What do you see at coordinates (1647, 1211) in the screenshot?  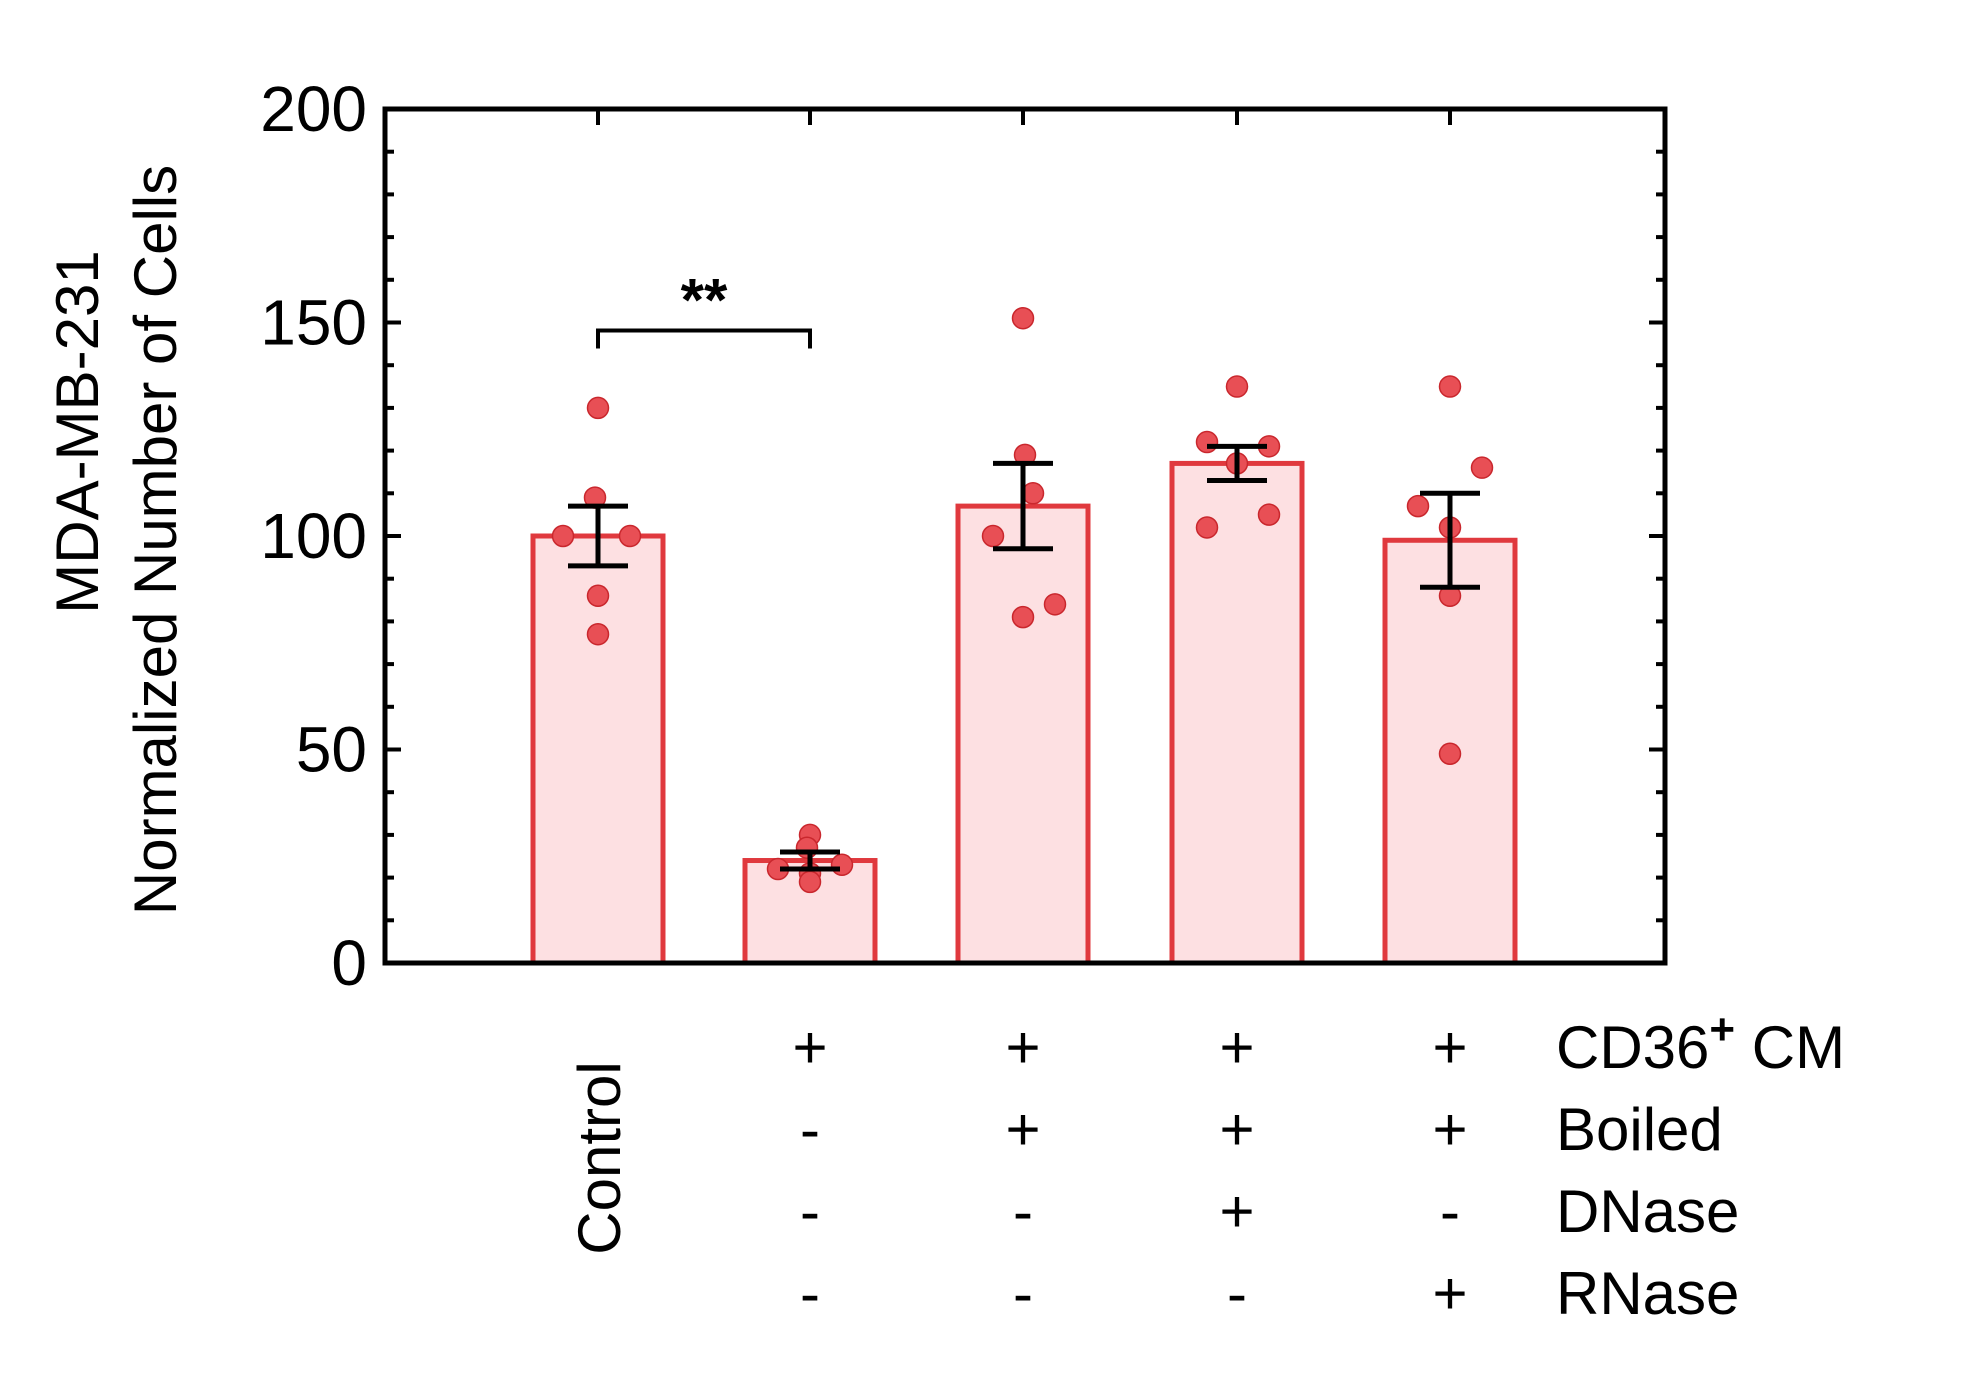 I see `condition-label: DNase` at bounding box center [1647, 1211].